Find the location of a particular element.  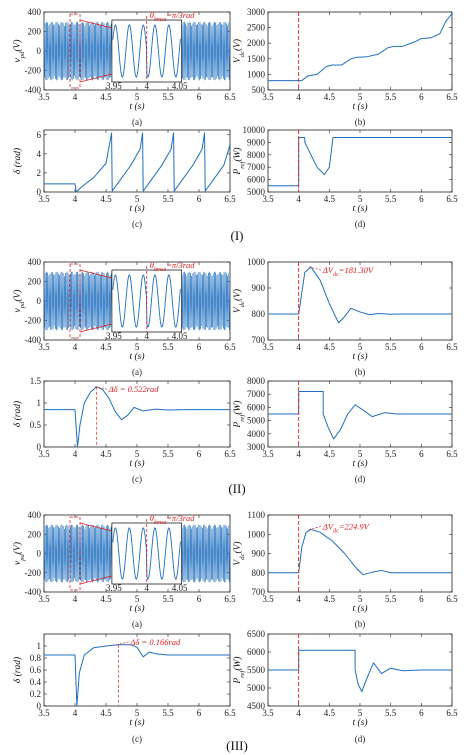

plot-frame is located at coordinates (360, 51).